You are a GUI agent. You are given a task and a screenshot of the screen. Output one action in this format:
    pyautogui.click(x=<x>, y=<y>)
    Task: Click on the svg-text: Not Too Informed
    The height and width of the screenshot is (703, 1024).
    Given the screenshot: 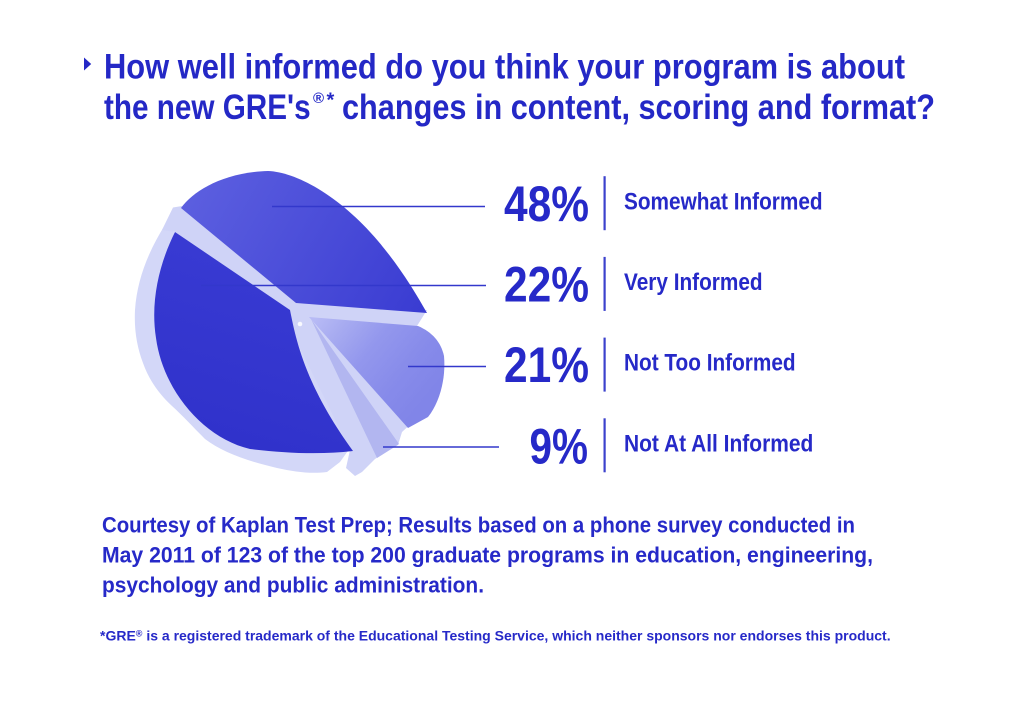 What is the action you would take?
    pyautogui.click(x=710, y=363)
    